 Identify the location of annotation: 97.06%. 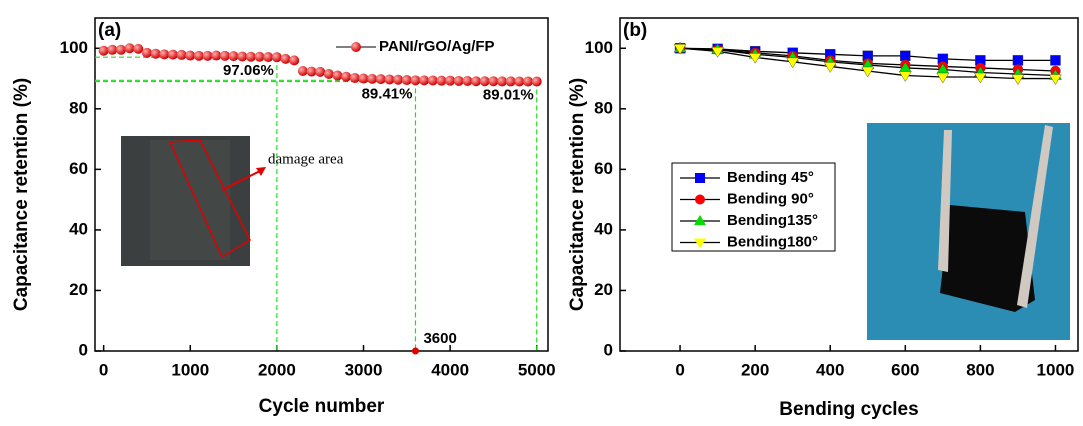
(248, 70).